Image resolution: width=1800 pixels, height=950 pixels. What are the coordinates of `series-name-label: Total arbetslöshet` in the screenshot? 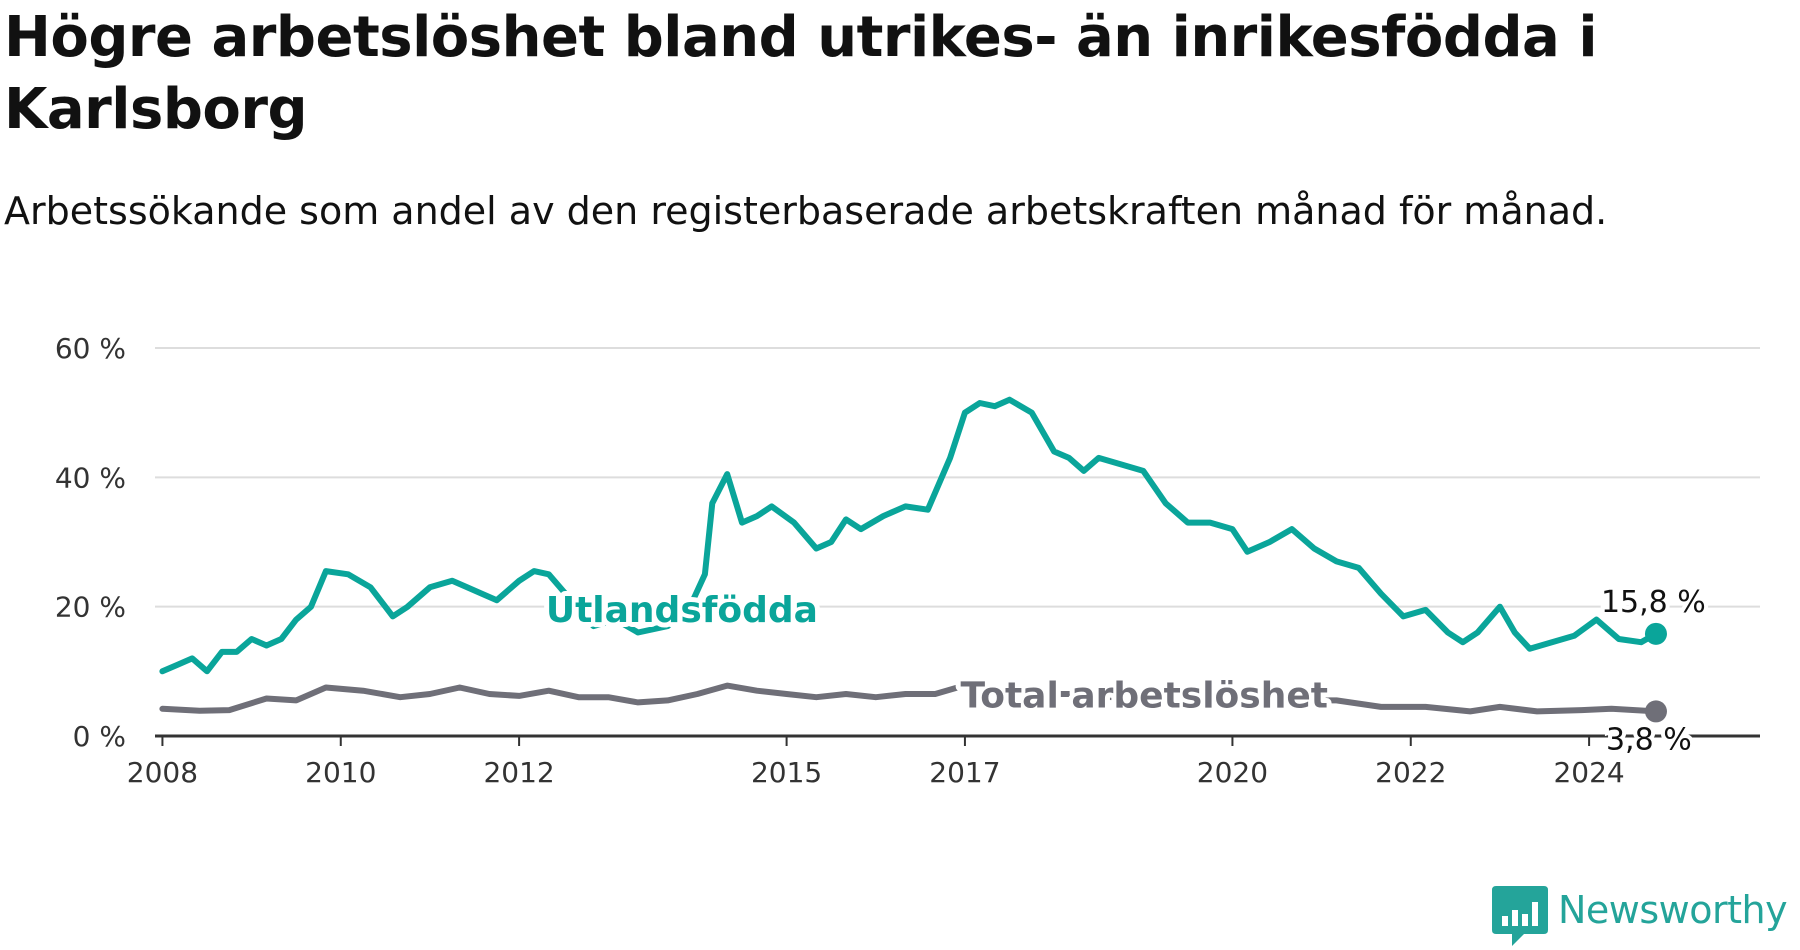 It's located at (1144, 695).